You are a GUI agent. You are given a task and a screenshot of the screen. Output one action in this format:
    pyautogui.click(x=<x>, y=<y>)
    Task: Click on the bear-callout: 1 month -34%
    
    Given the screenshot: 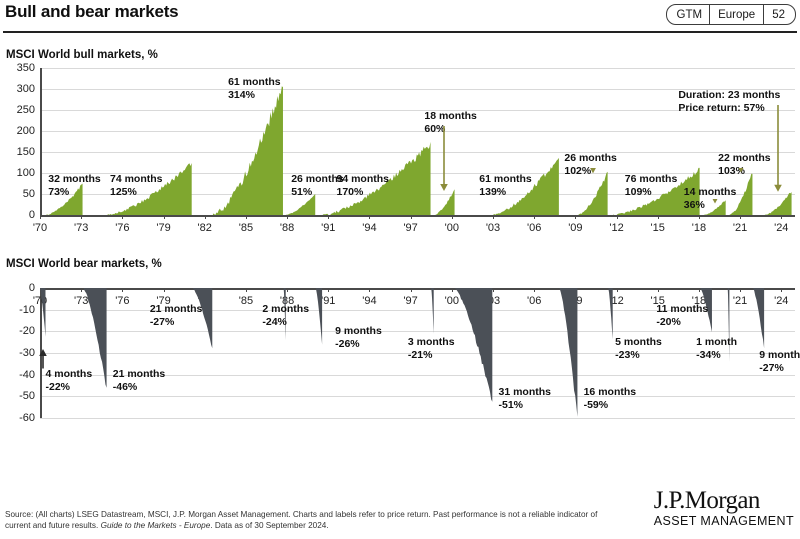 What is the action you would take?
    pyautogui.click(x=716, y=349)
    